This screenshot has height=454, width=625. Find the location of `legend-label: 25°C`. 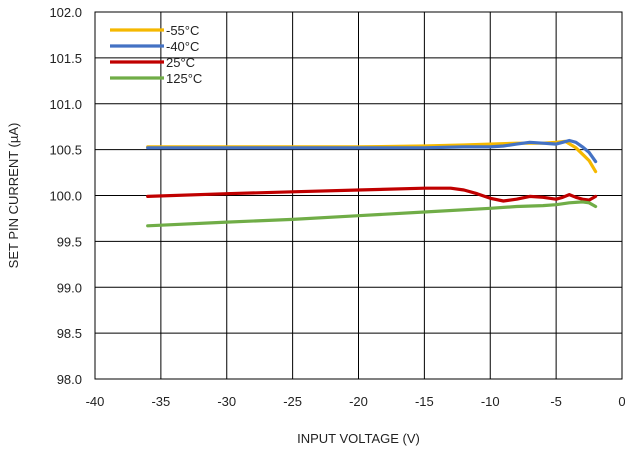

legend-label: 25°C is located at coordinates (180, 62).